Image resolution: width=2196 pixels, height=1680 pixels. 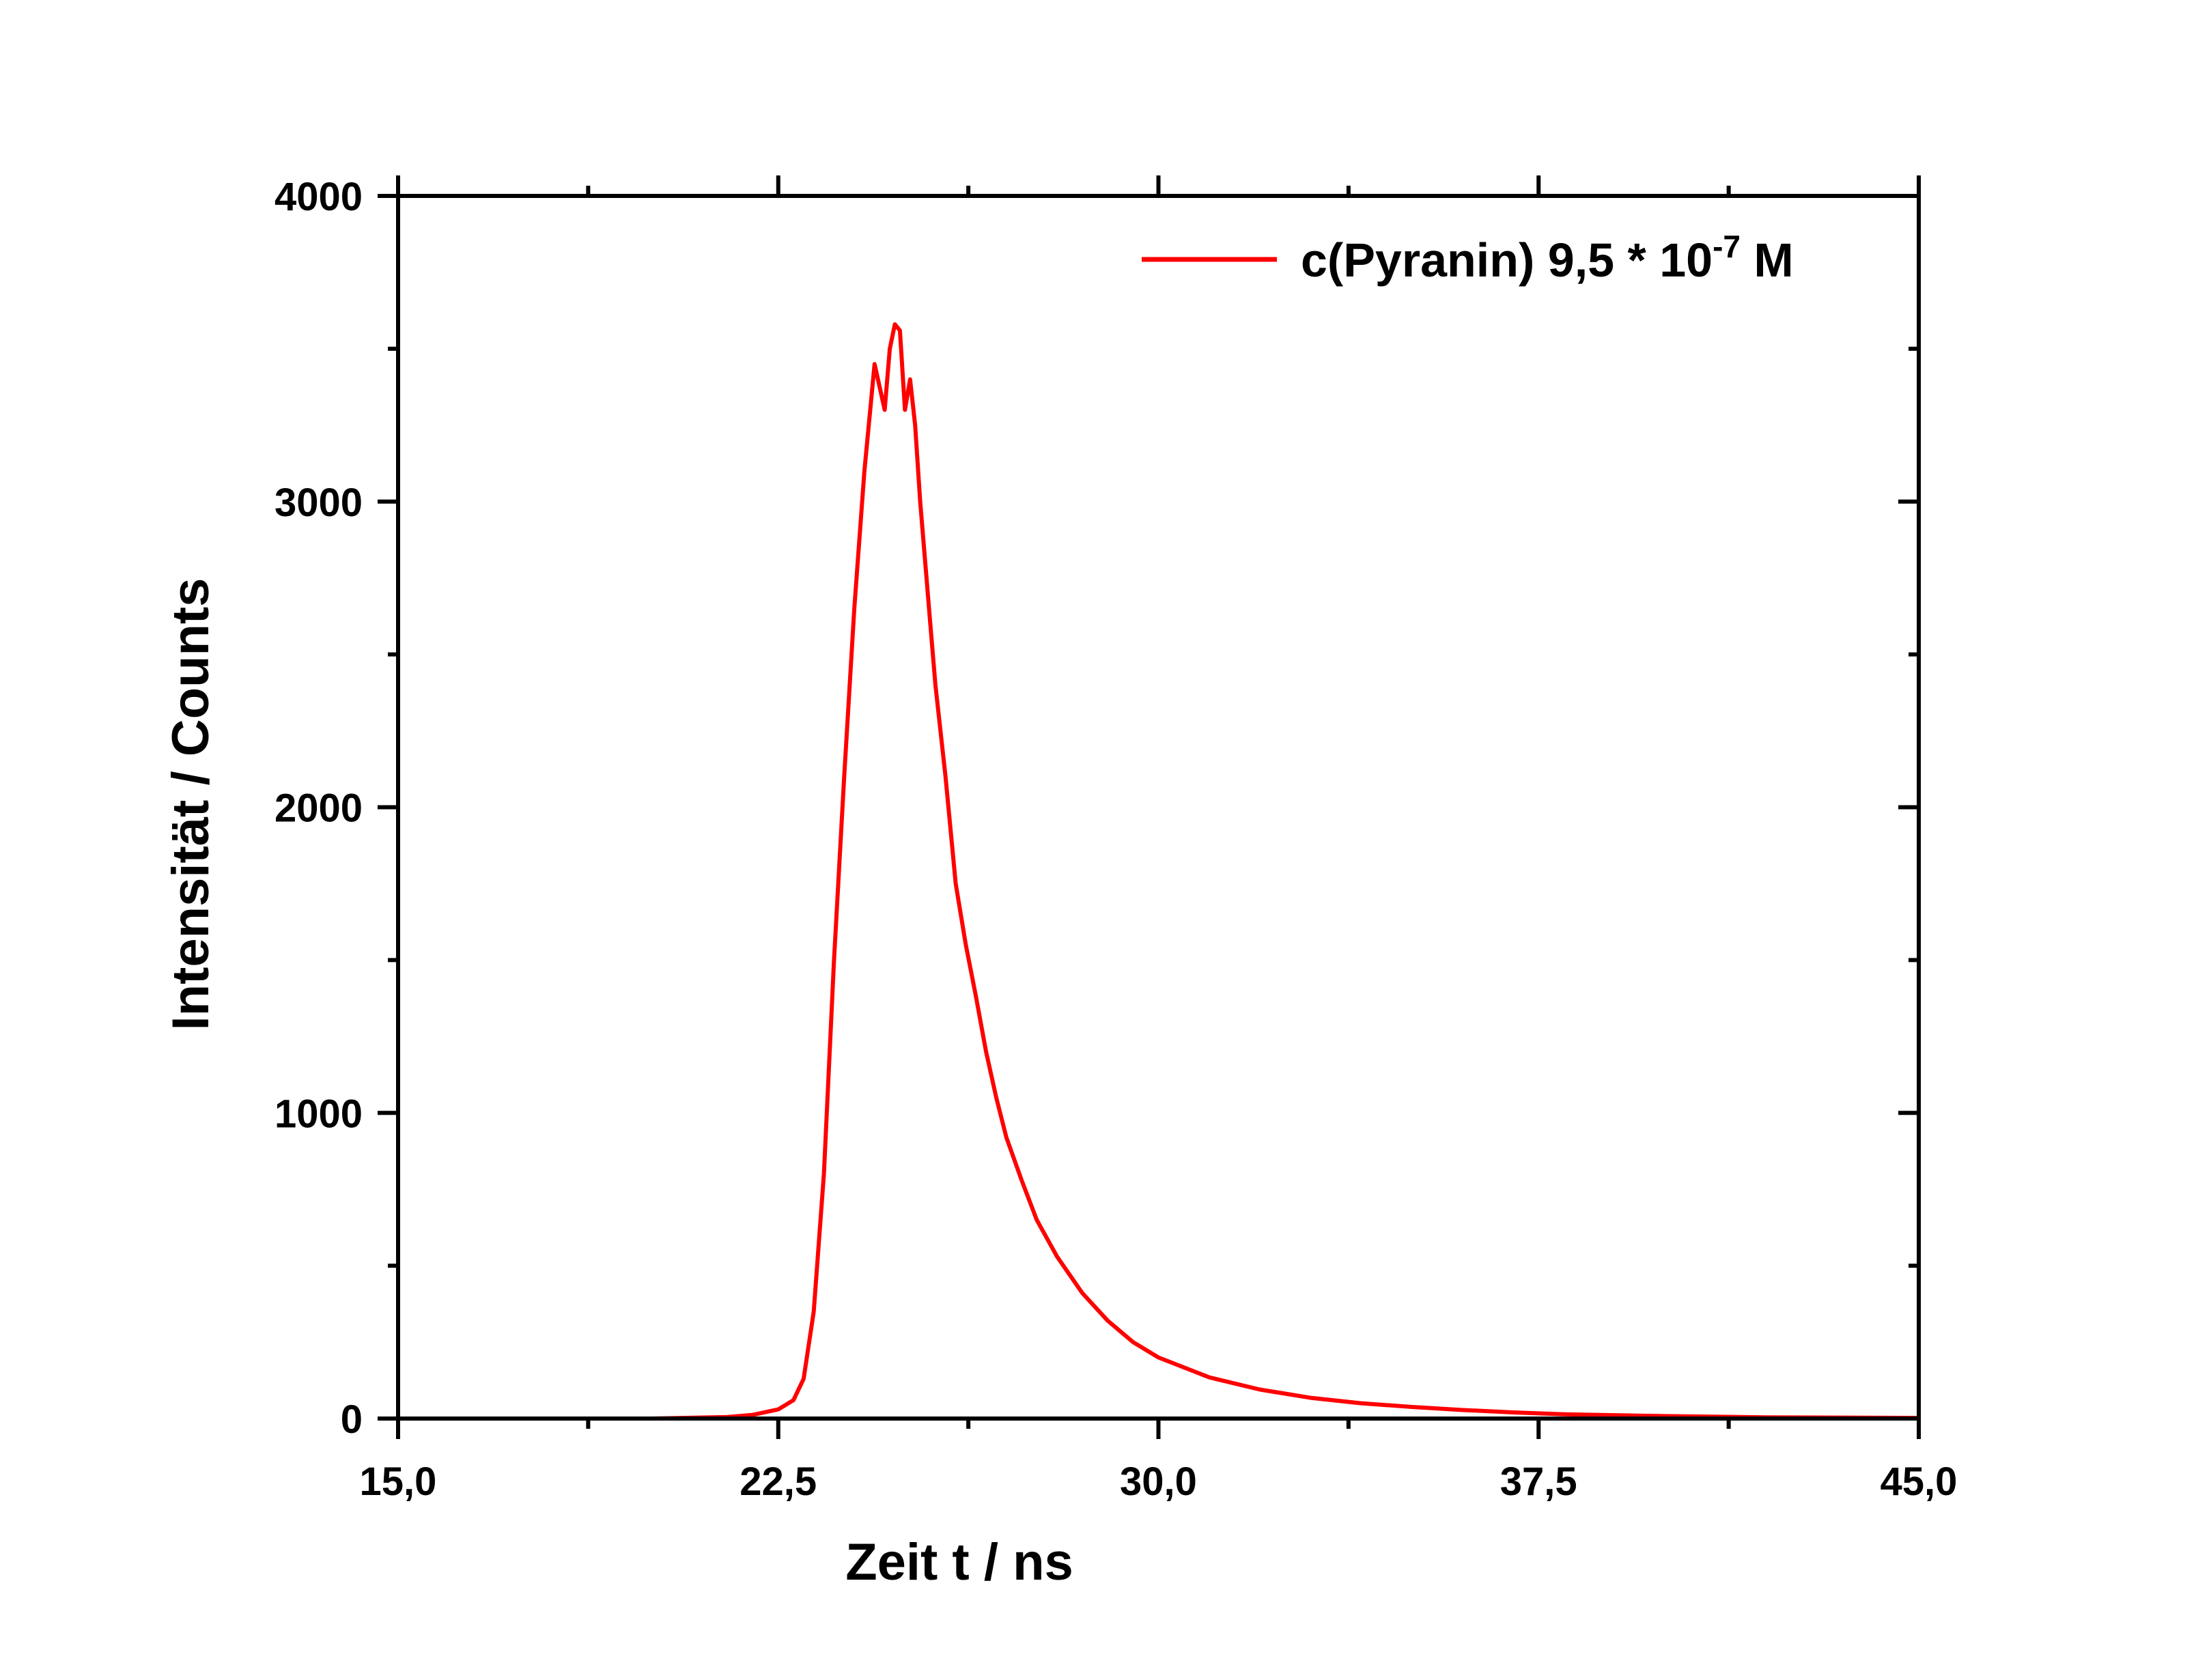 I want to click on legend-label: c(Pyranin) 9,5 * 10-7 M, so click(x=1548, y=258).